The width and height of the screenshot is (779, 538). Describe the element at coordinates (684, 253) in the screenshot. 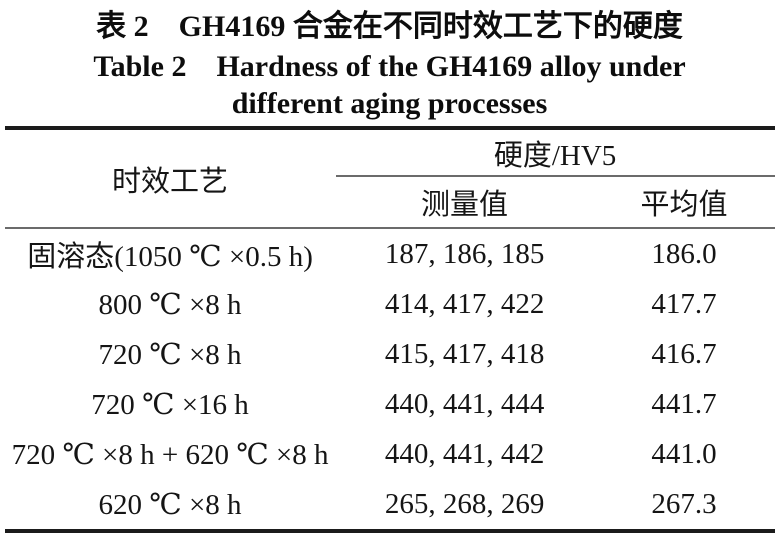

I see `average-cell: 186.0` at that location.